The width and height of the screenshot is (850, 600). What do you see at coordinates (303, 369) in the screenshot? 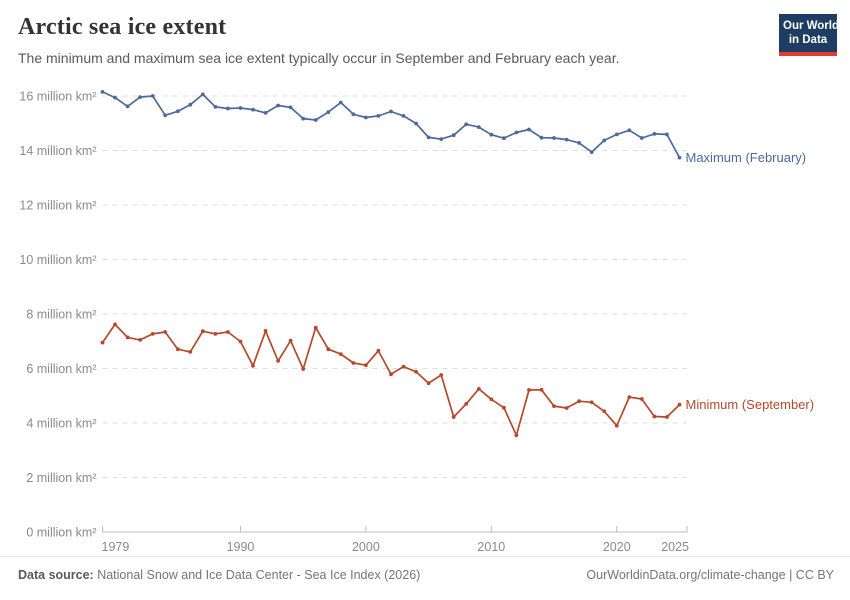
I see `minimum-point-1995` at bounding box center [303, 369].